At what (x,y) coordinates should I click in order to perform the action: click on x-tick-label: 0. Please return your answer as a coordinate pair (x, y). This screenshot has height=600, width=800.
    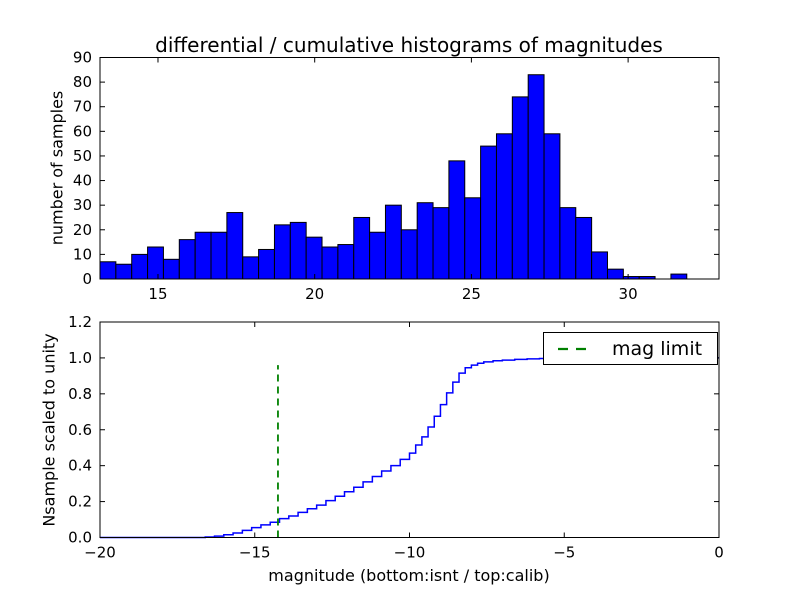
    Looking at the image, I should click on (719, 553).